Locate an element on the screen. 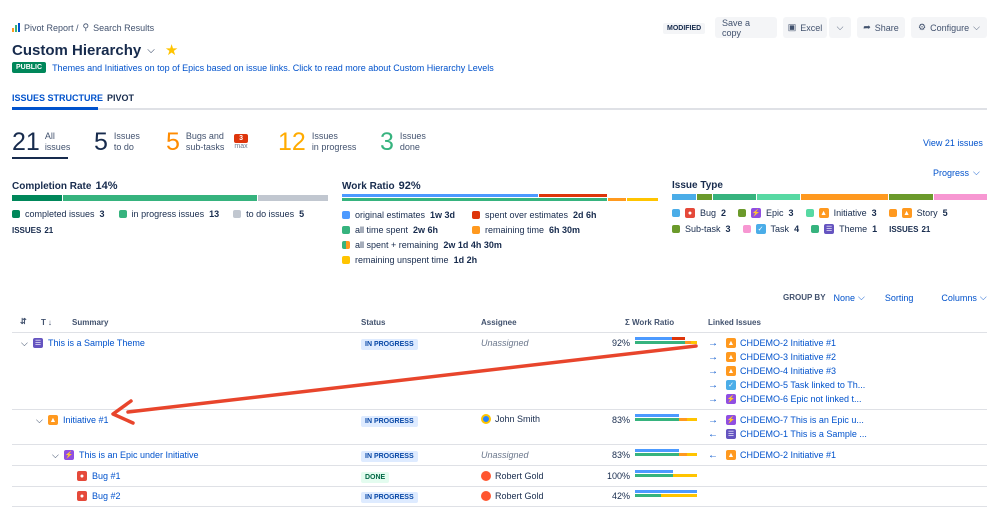 The height and width of the screenshot is (510, 999). share-button: ➦ Share is located at coordinates (881, 27).